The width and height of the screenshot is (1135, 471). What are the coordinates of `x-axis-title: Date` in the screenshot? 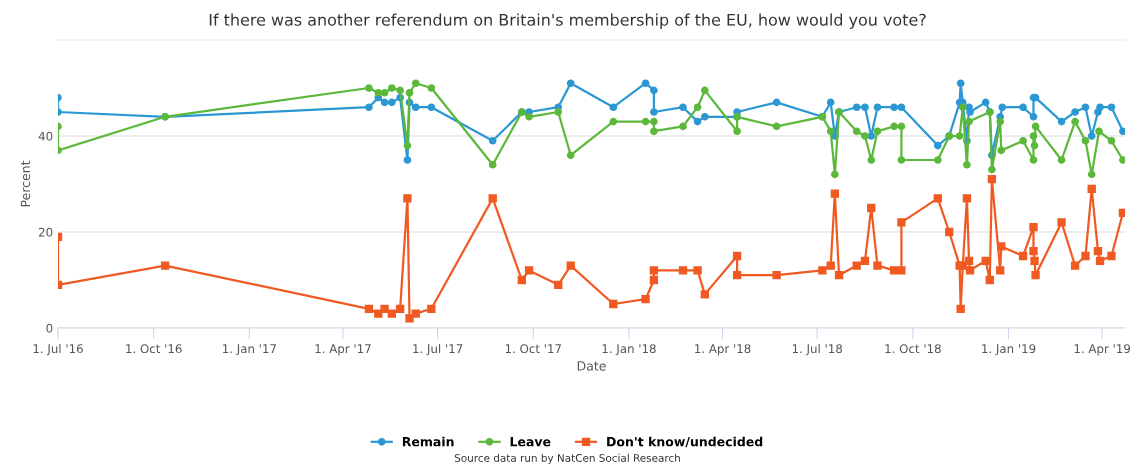 It's located at (591, 366).